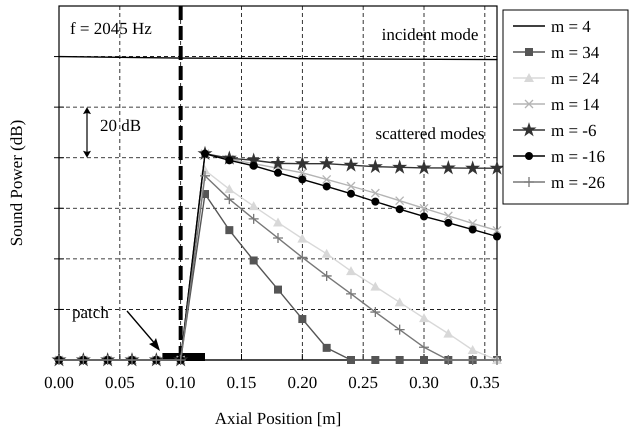  What do you see at coordinates (363, 382) in the screenshot?
I see `x-tick-label: 0.25` at bounding box center [363, 382].